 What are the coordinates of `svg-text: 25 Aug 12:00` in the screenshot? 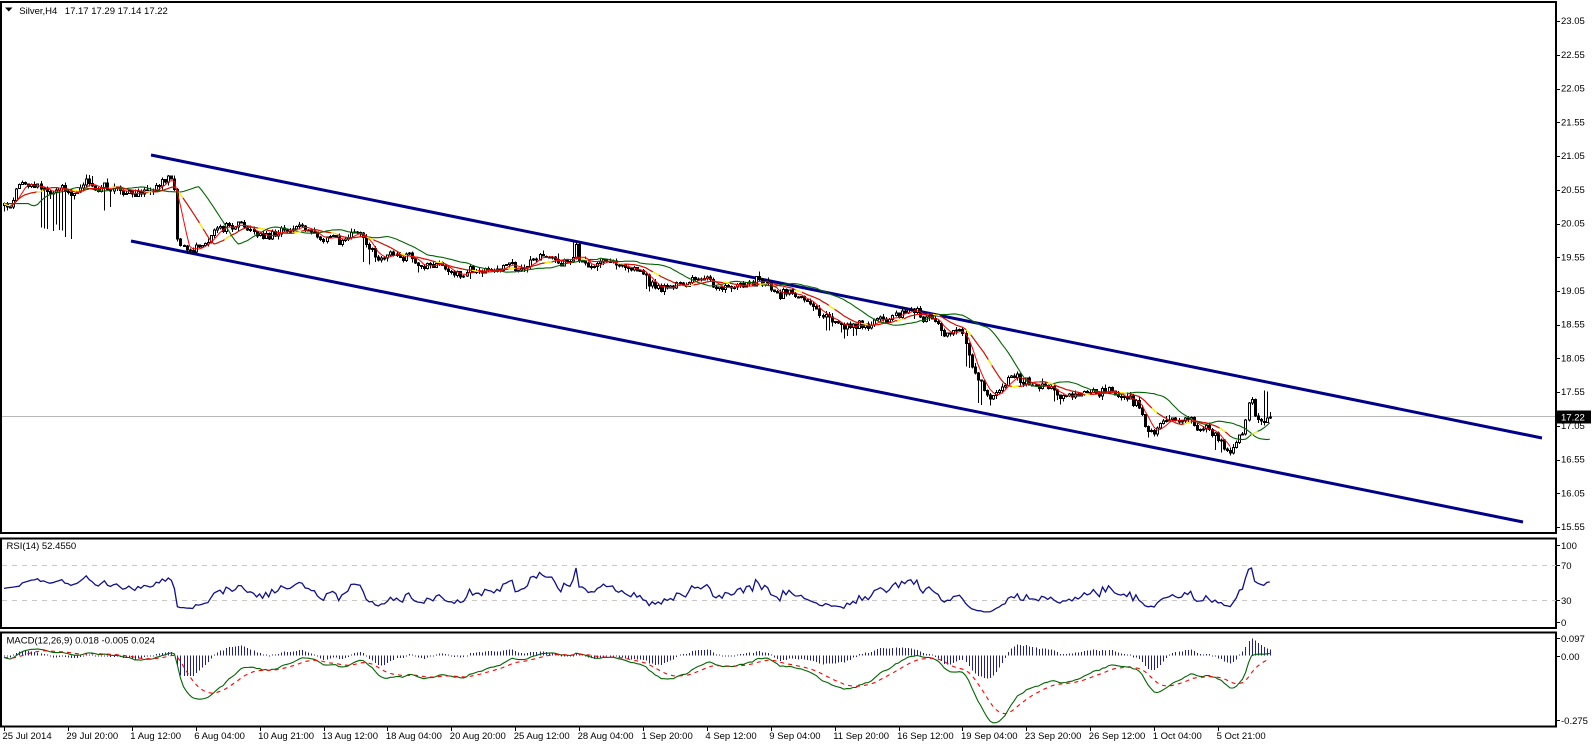 It's located at (542, 736).